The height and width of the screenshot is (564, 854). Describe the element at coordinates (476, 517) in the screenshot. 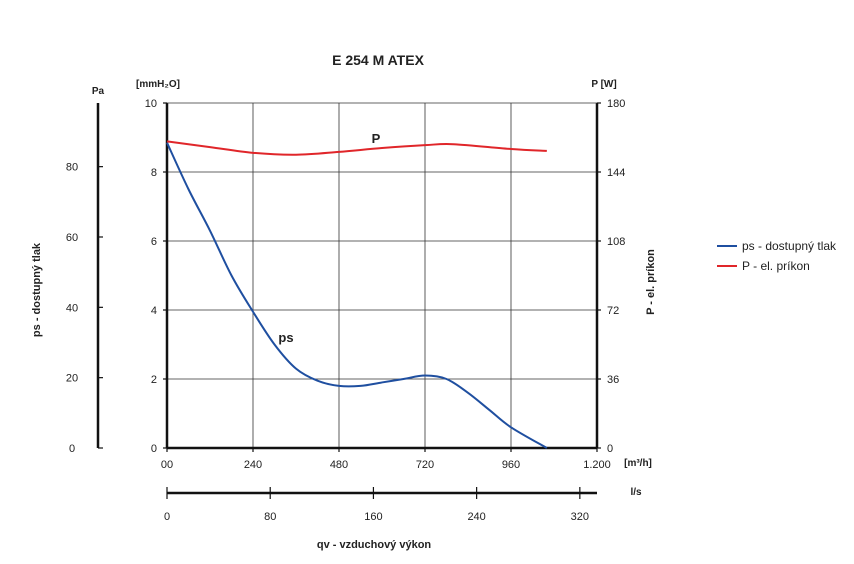

I see `x-secondary-tick-label: 240` at that location.